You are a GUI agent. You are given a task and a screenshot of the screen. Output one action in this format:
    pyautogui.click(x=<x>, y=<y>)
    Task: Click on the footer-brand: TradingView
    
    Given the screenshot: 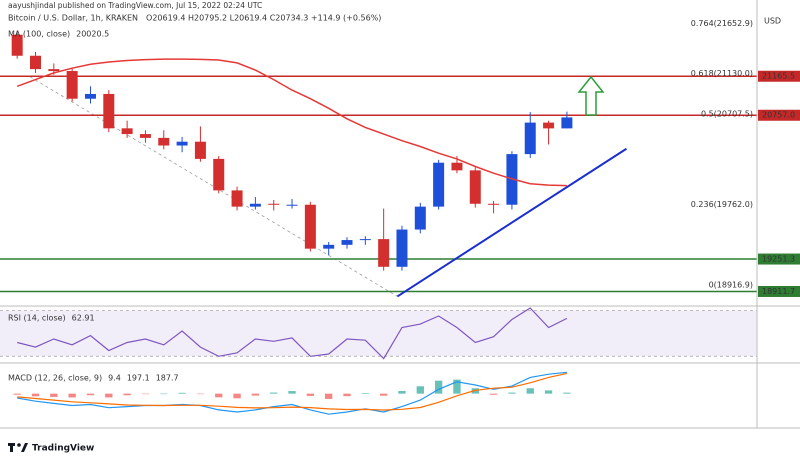 What is the action you would take?
    pyautogui.click(x=63, y=449)
    